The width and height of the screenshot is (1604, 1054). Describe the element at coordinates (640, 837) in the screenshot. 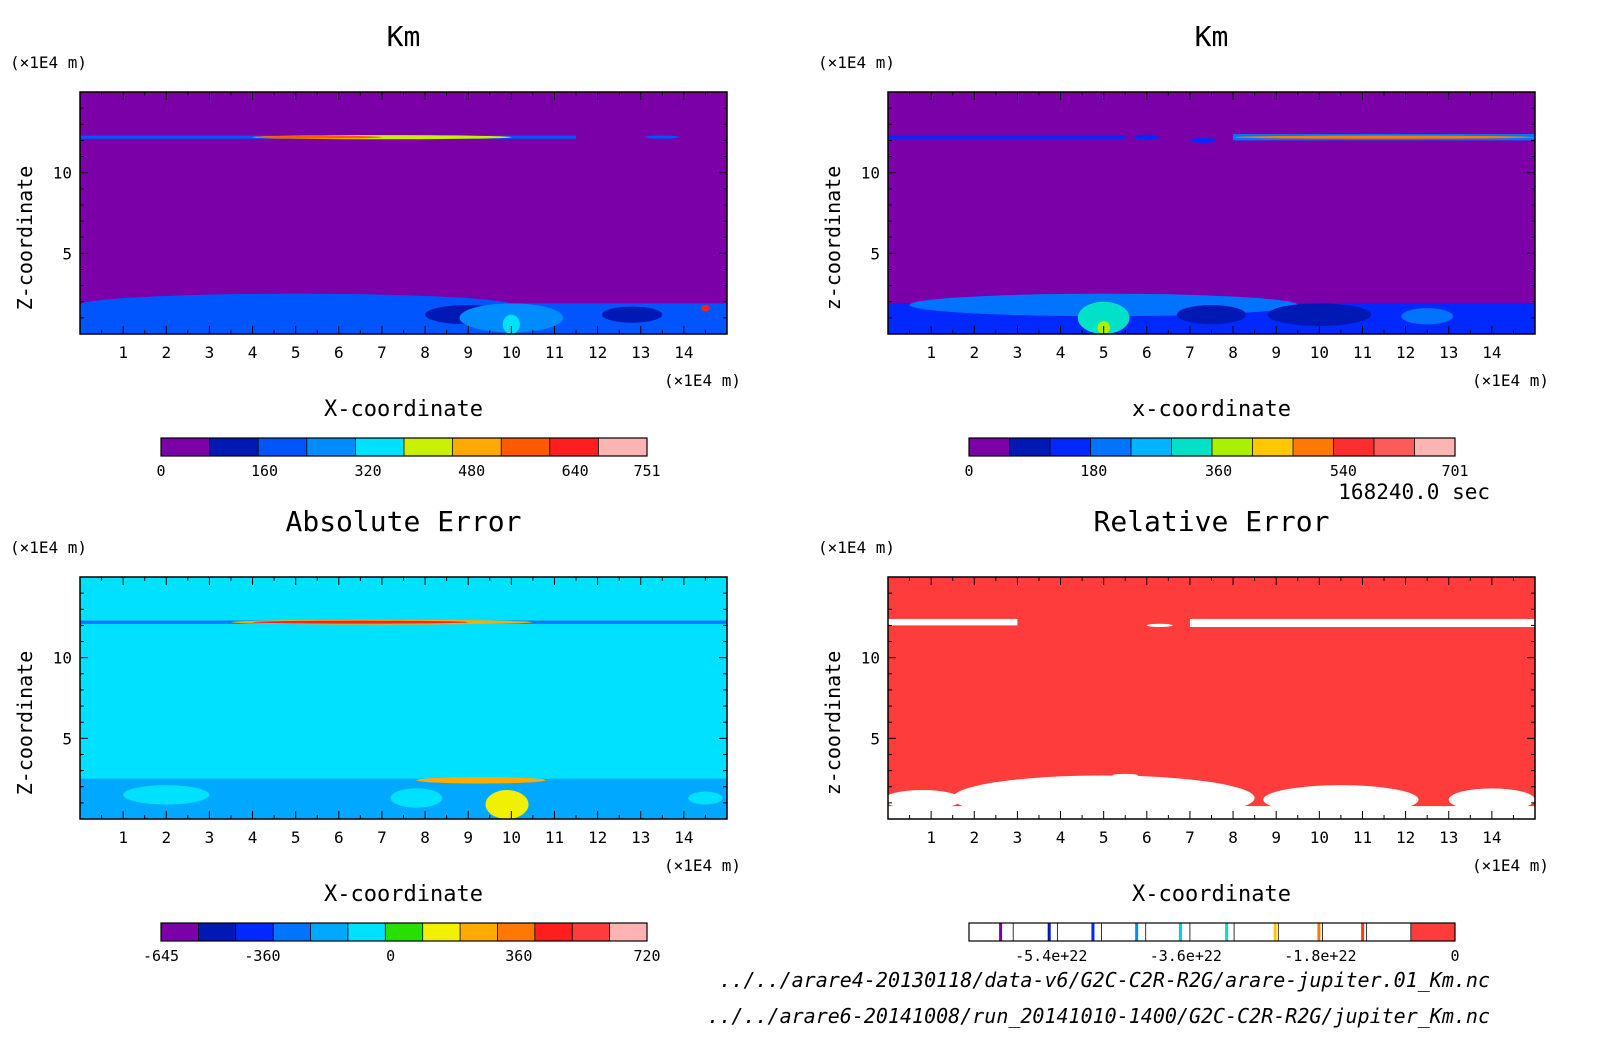

I see `x-tick-label: 13` at that location.